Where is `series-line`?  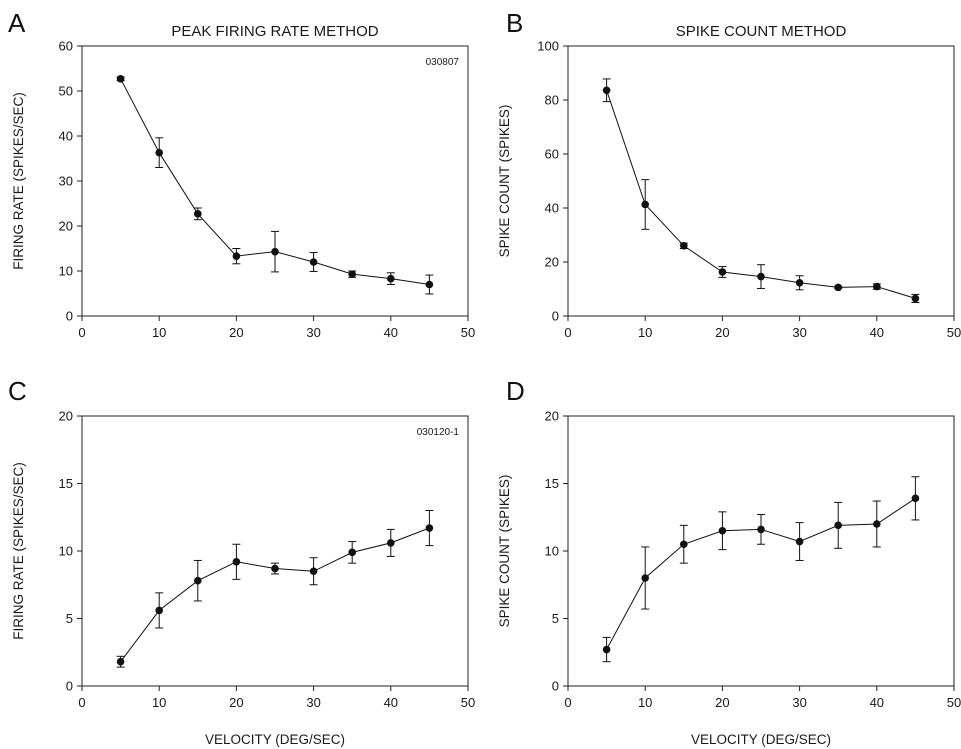 series-line is located at coordinates (275, 595).